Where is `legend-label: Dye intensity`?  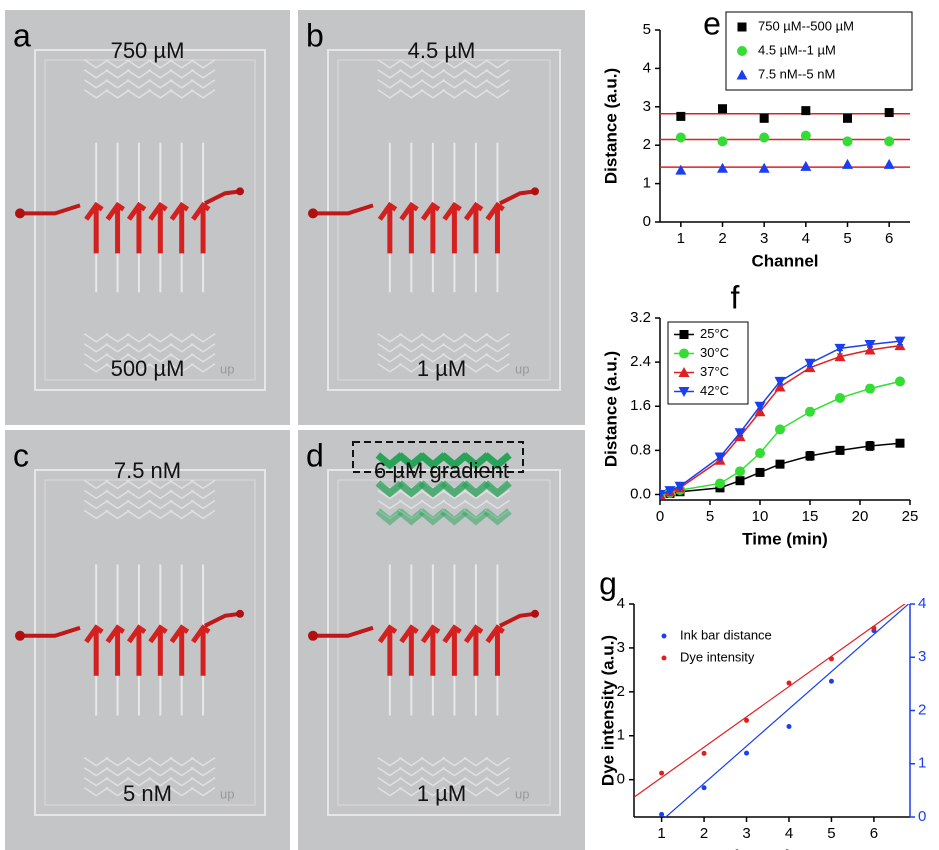 legend-label: Dye intensity is located at coordinates (717, 656).